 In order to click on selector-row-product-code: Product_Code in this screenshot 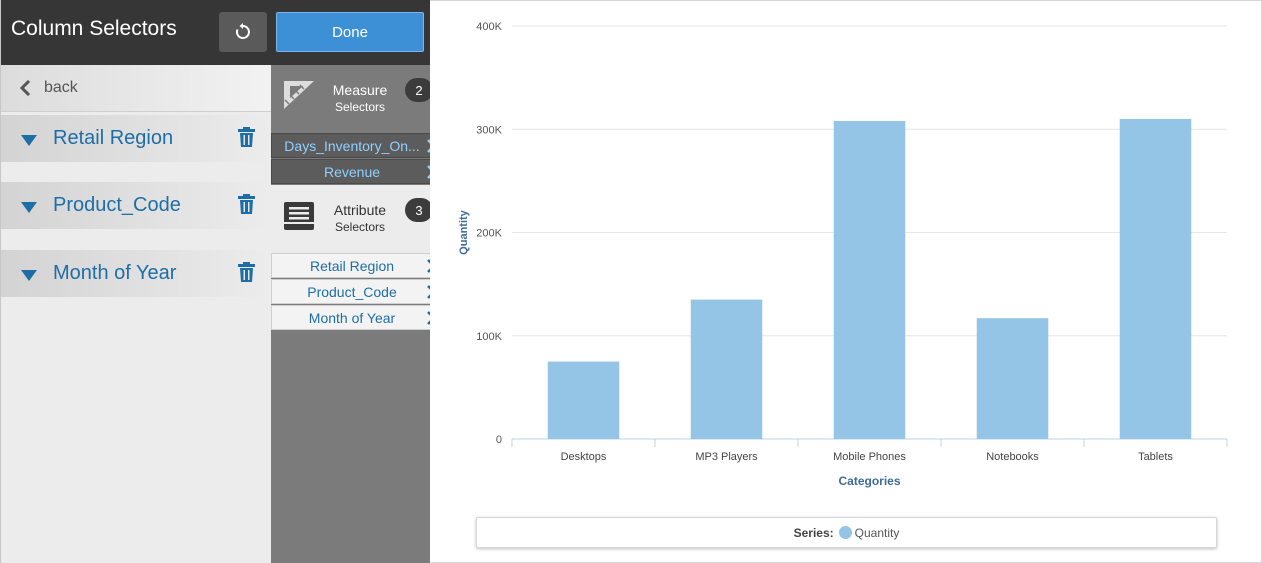, I will do `click(136, 205)`.